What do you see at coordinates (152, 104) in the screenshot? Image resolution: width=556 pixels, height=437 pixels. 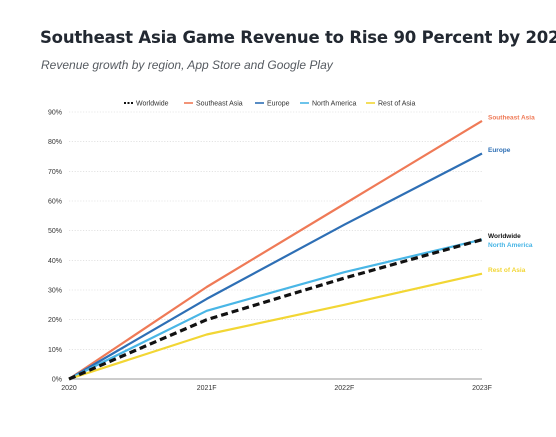 I see `legend-label: Worldwide` at bounding box center [152, 104].